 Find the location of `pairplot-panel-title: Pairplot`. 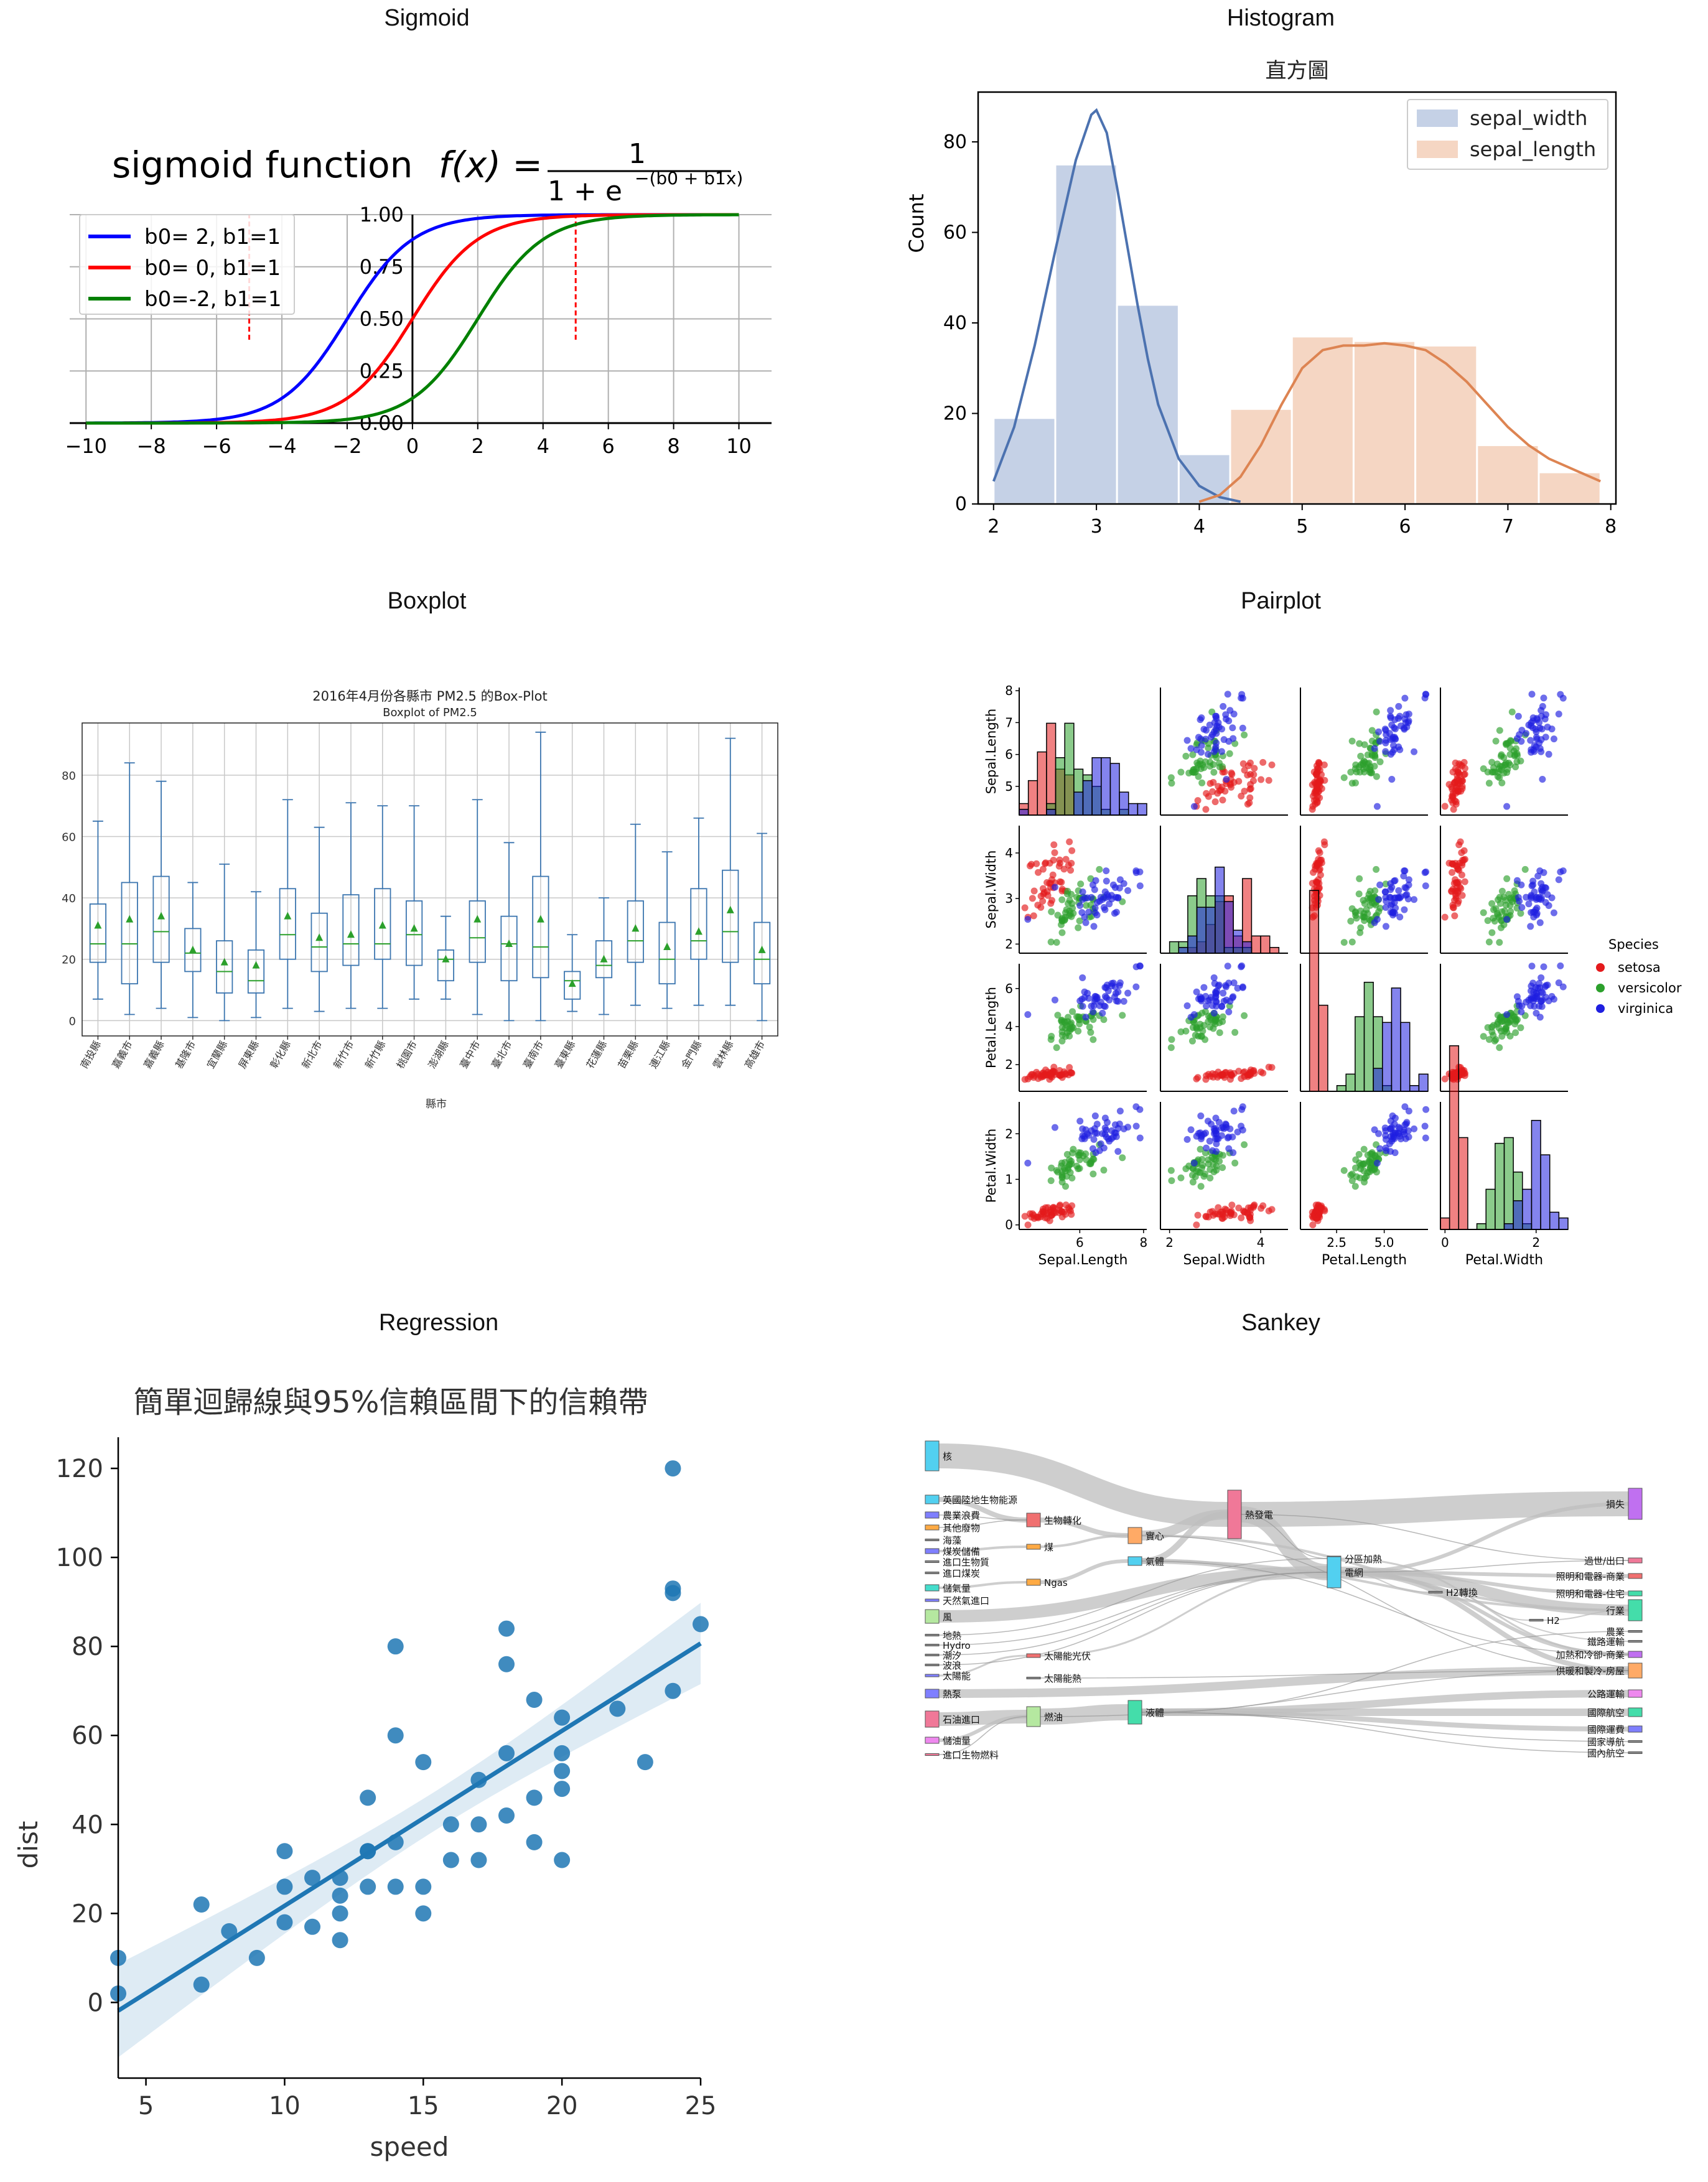

pairplot-panel-title: Pairplot is located at coordinates (1281, 601).